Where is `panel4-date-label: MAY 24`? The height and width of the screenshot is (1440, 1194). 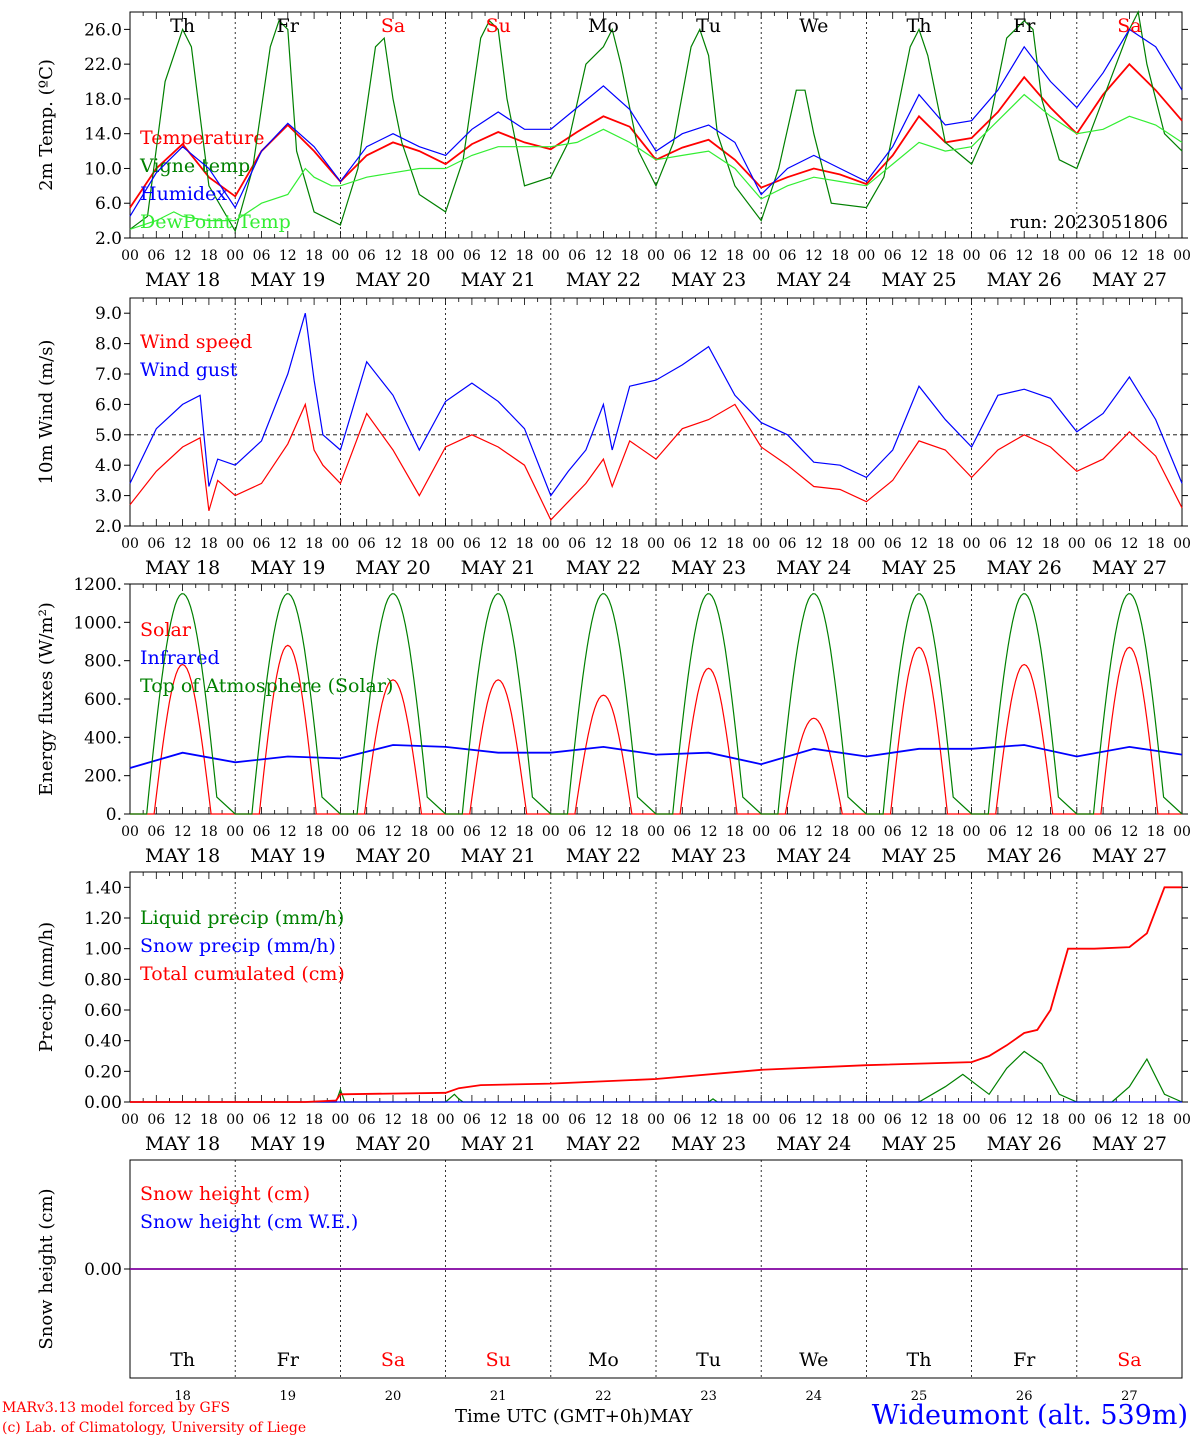 panel4-date-label: MAY 24 is located at coordinates (813, 1144).